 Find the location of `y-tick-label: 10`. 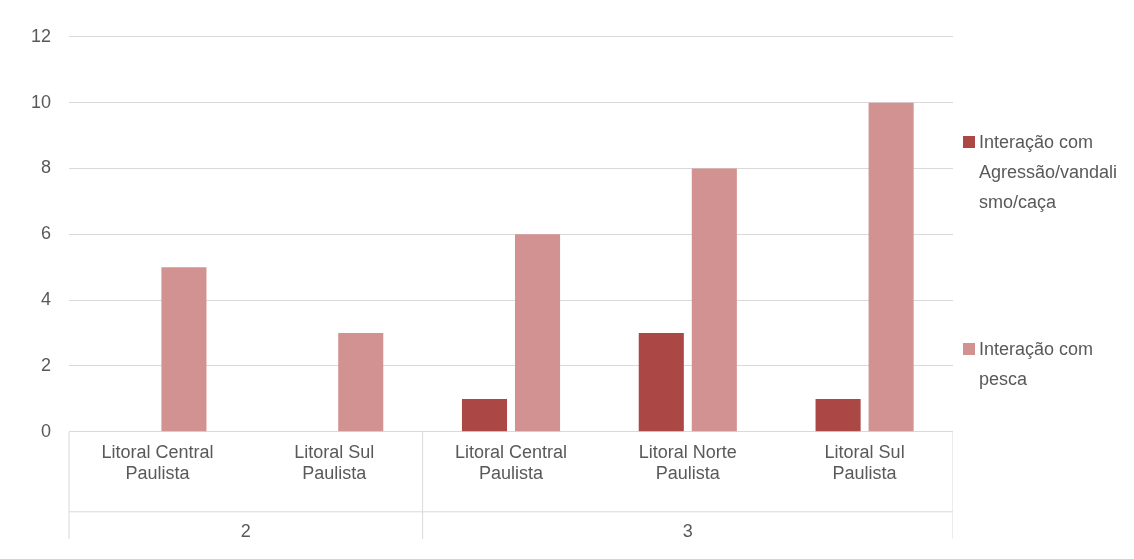

y-tick-label: 10 is located at coordinates (41, 101).